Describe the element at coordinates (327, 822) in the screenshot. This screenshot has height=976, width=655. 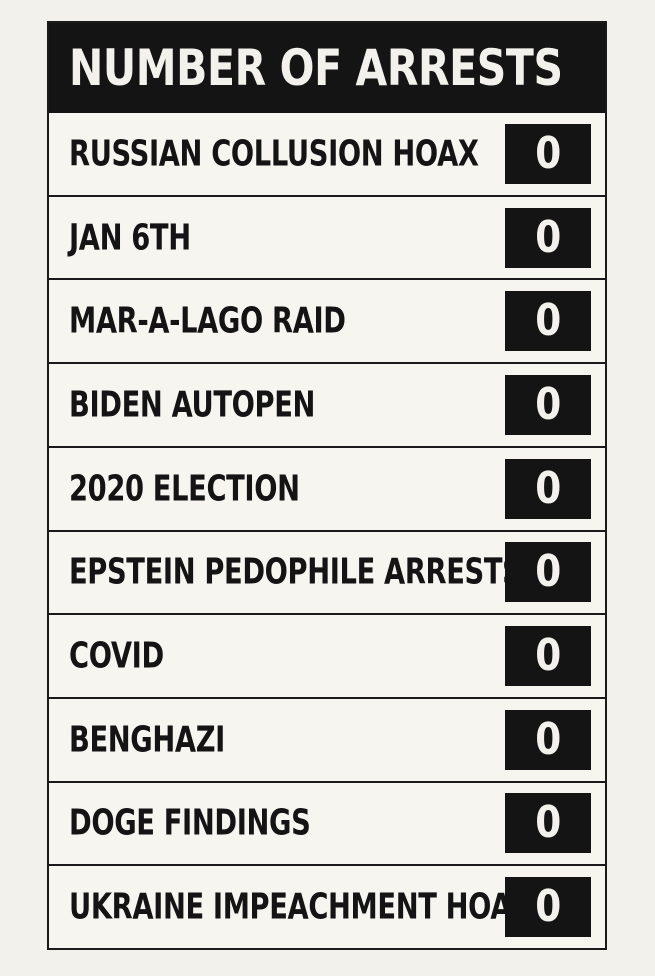
I see `list-item: DOGE FINDINGS 0` at that location.